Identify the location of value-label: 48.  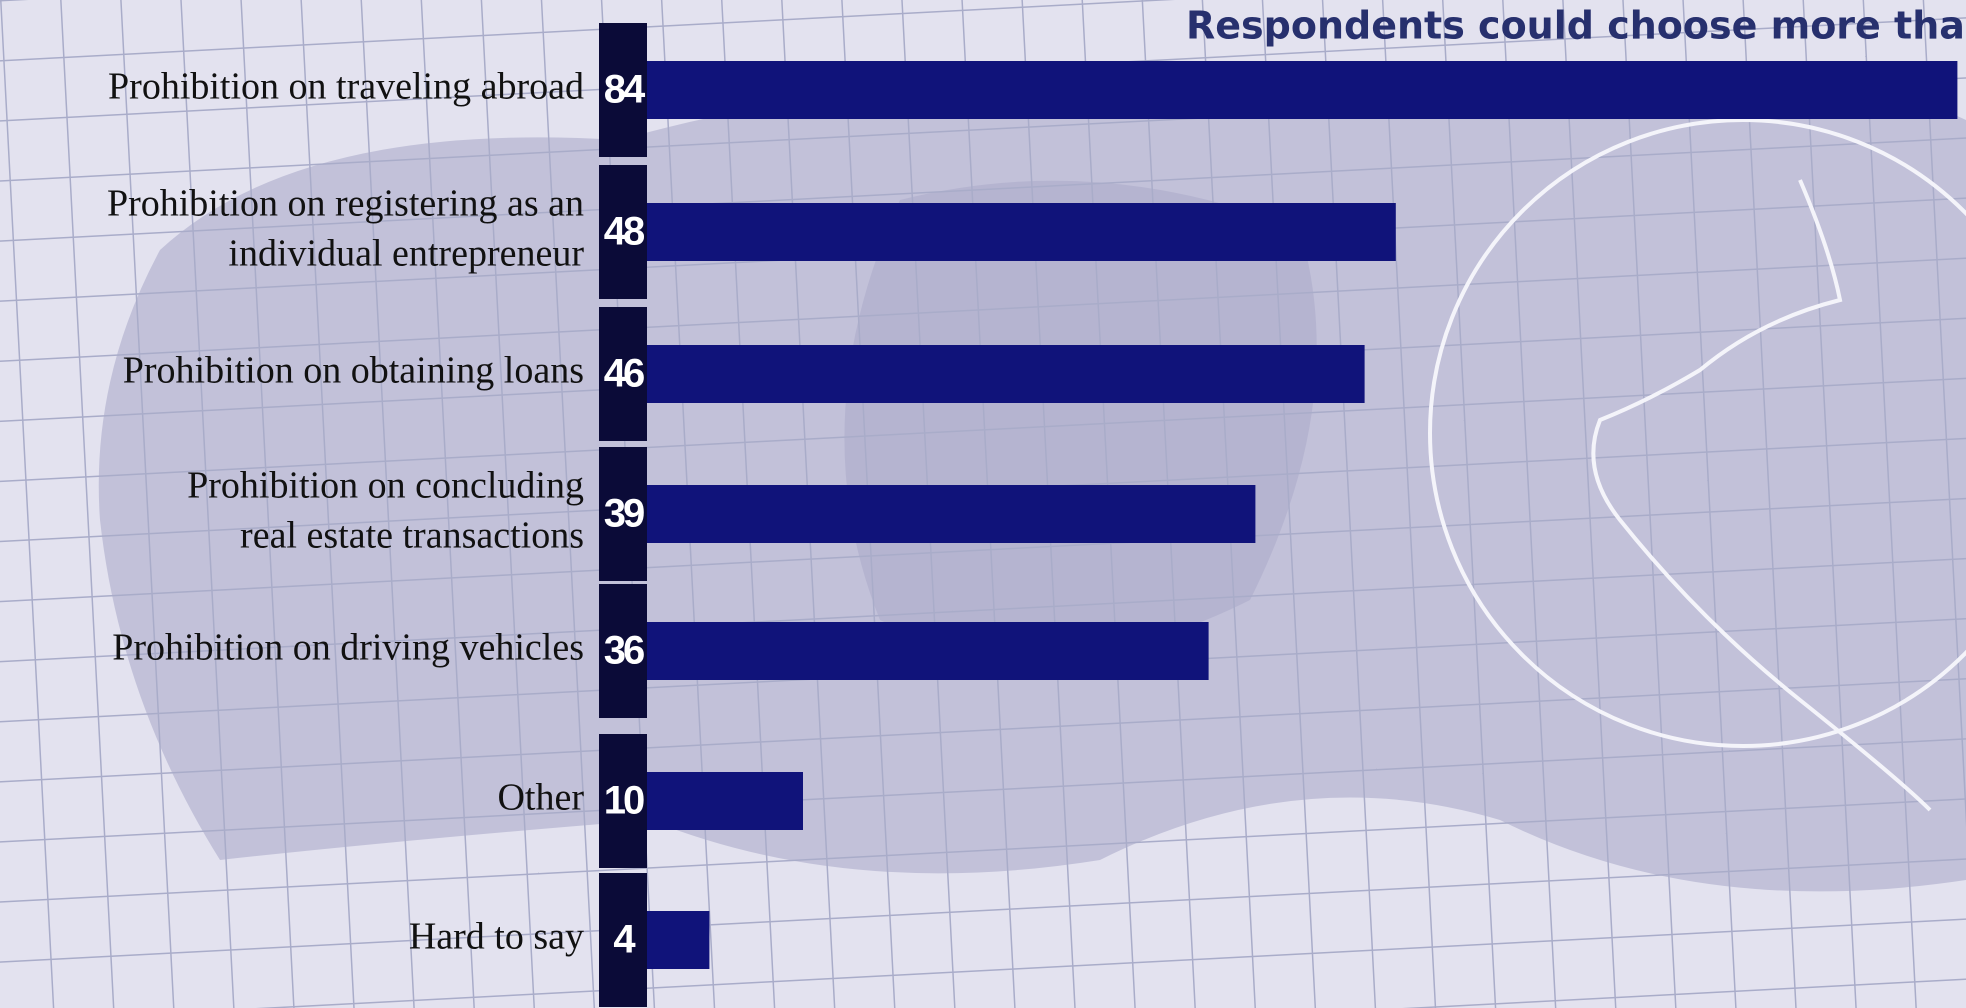
(624, 232).